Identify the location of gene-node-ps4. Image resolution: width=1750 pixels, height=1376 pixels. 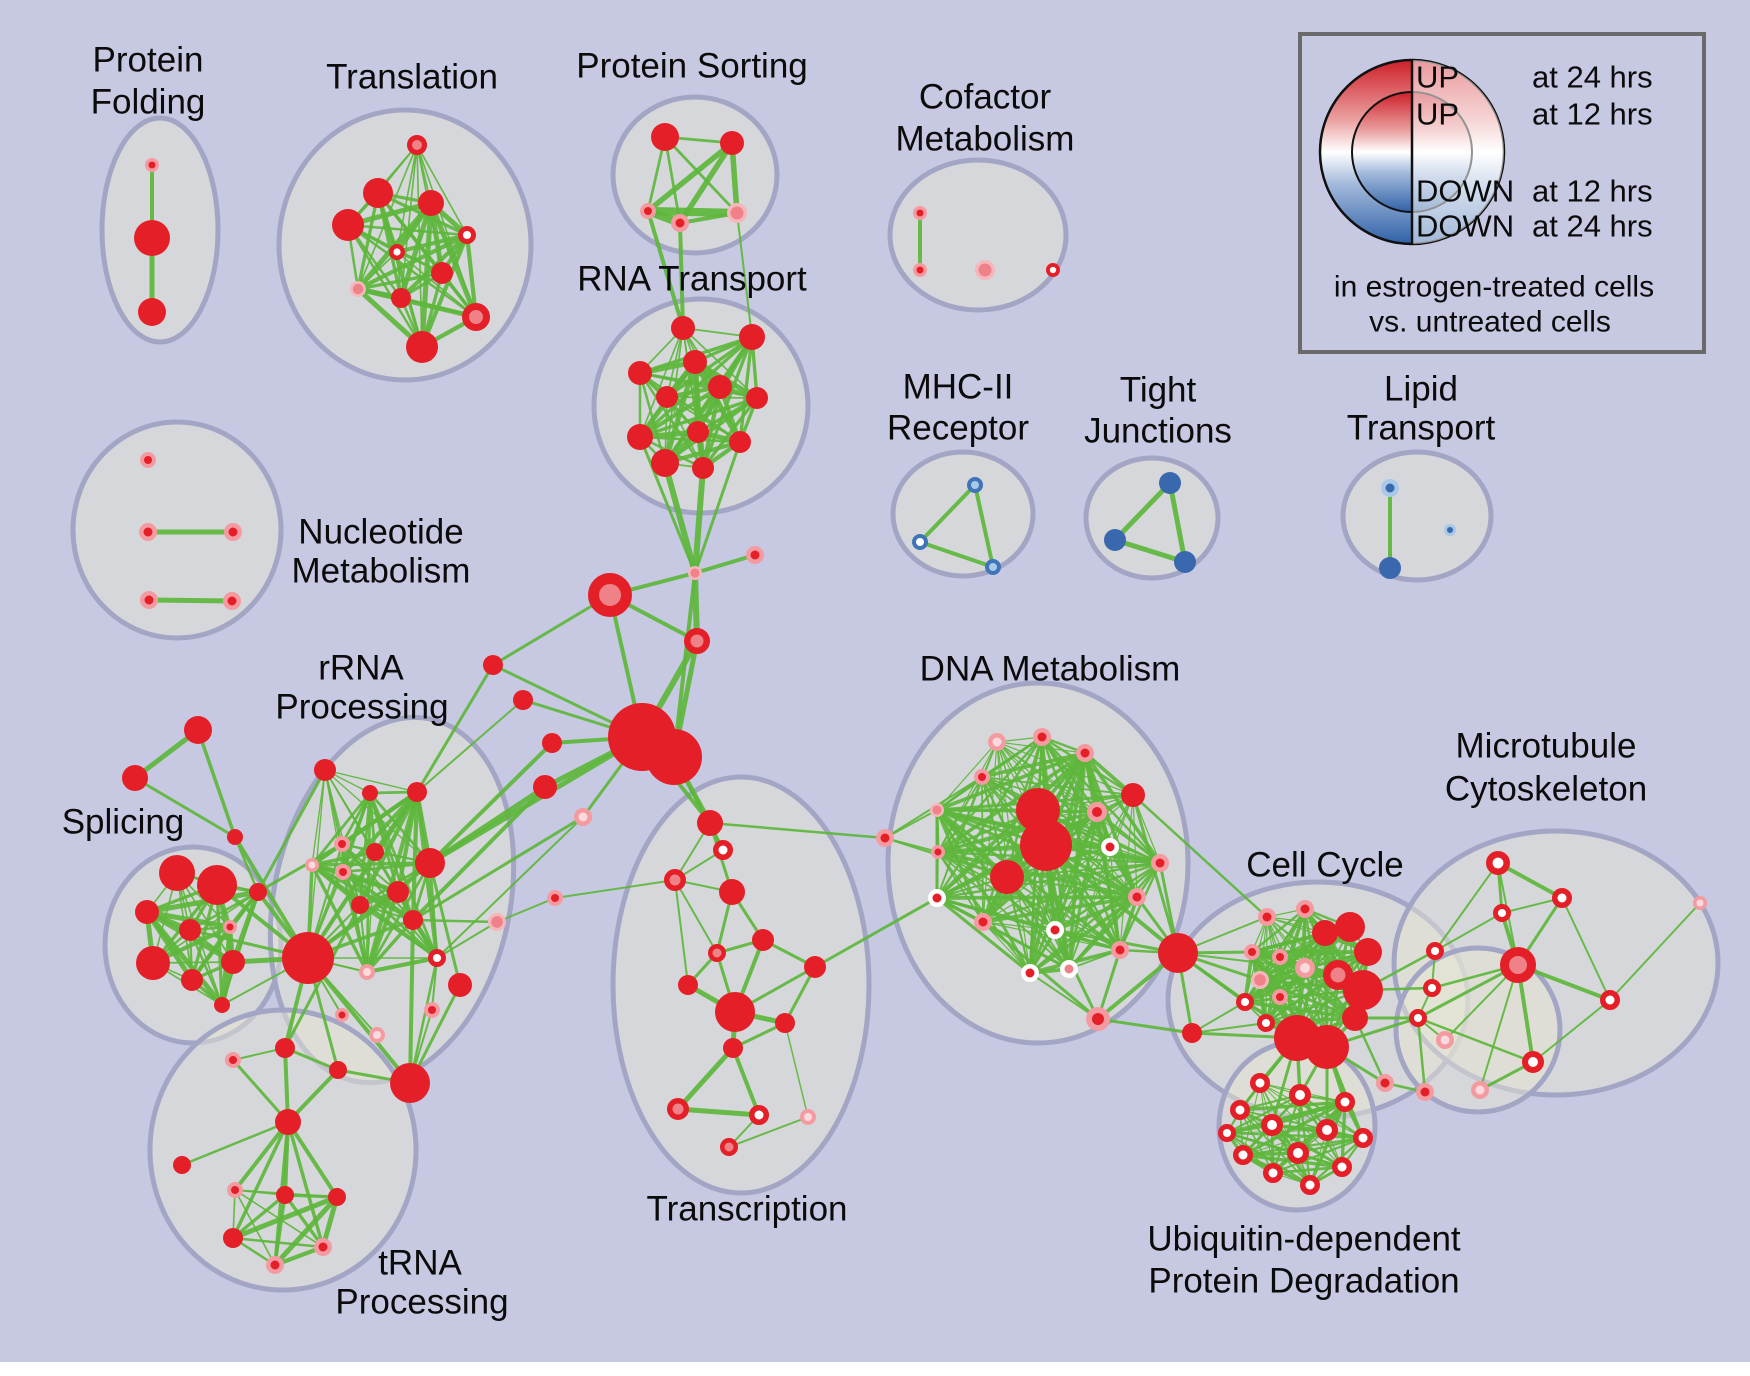
(737, 213).